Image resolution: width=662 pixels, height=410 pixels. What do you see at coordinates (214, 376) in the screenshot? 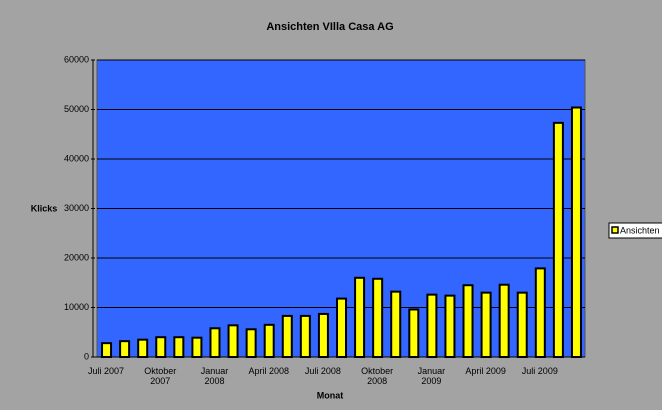
I see `x-tick-label: Januar 2008` at bounding box center [214, 376].